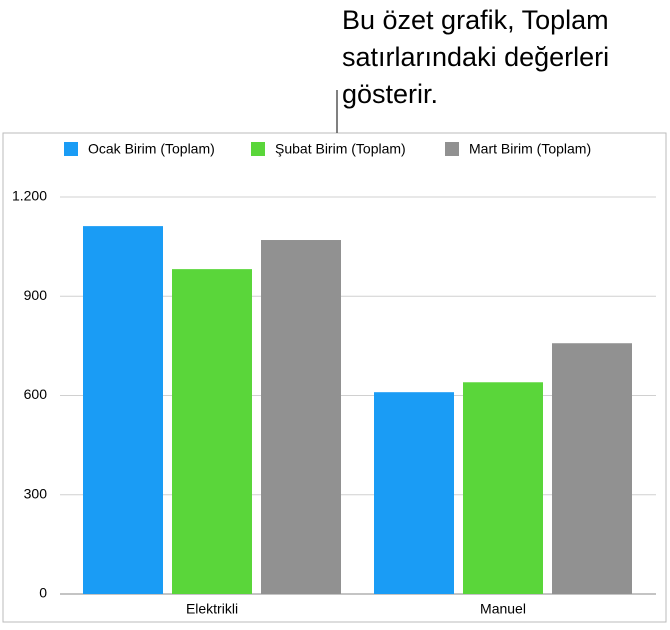 This screenshot has width=670, height=630. What do you see at coordinates (530, 149) in the screenshot?
I see `legend-label: Mart Birim (Toplam)` at bounding box center [530, 149].